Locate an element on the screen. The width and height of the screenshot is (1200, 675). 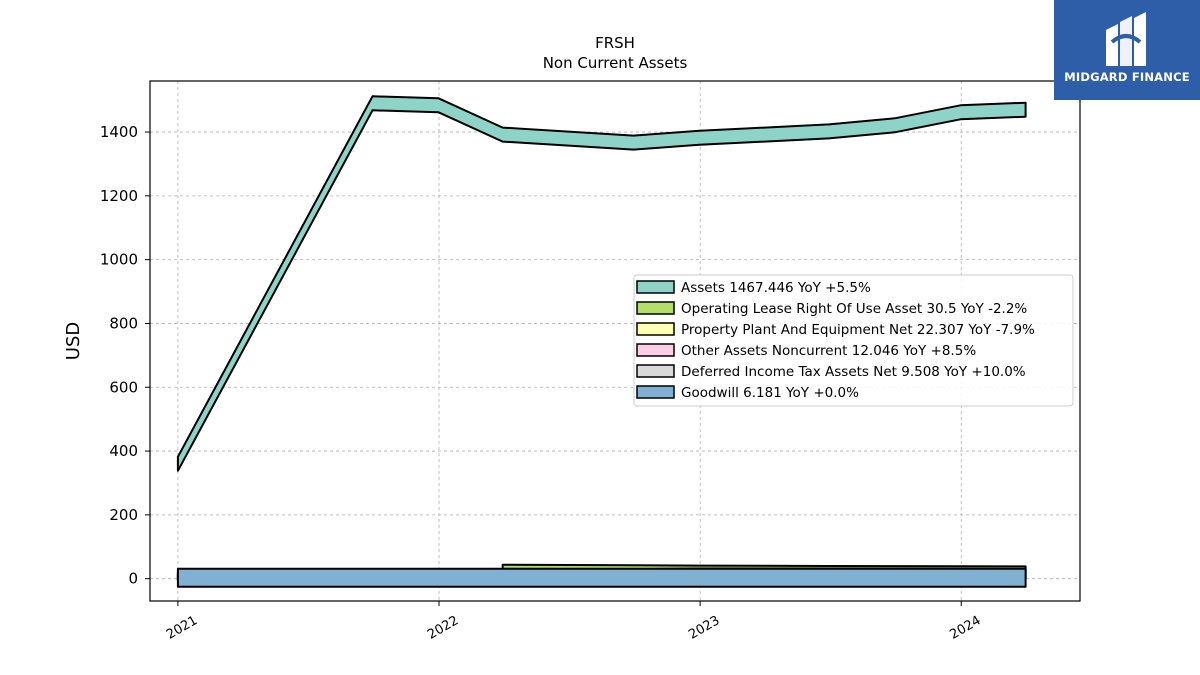
midgard-finance-logo: MIDGARD FINANCE is located at coordinates (1127, 50).